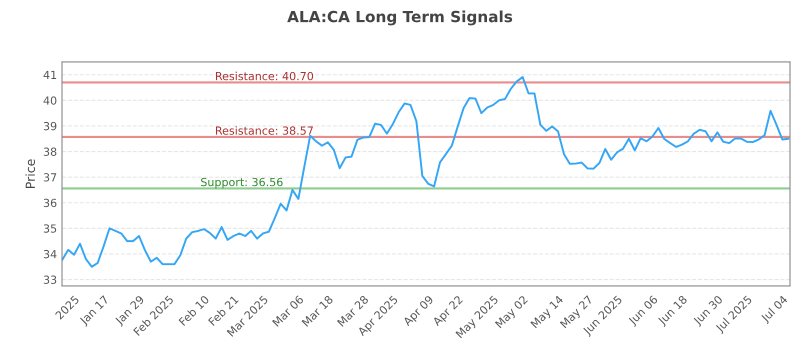 The image size is (800, 350). What do you see at coordinates (50, 100) in the screenshot?
I see `y-tick-label: 40` at bounding box center [50, 100].